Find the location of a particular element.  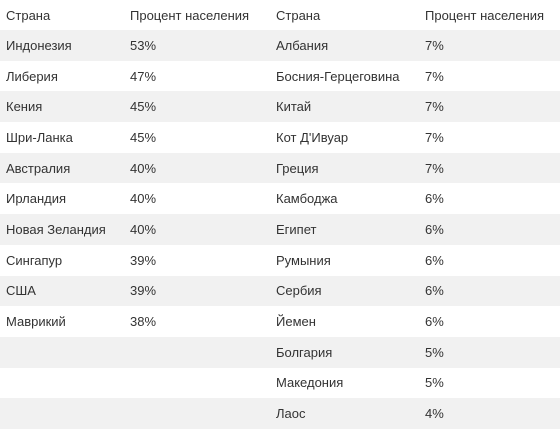

country-2-cell: Македония is located at coordinates (310, 383).